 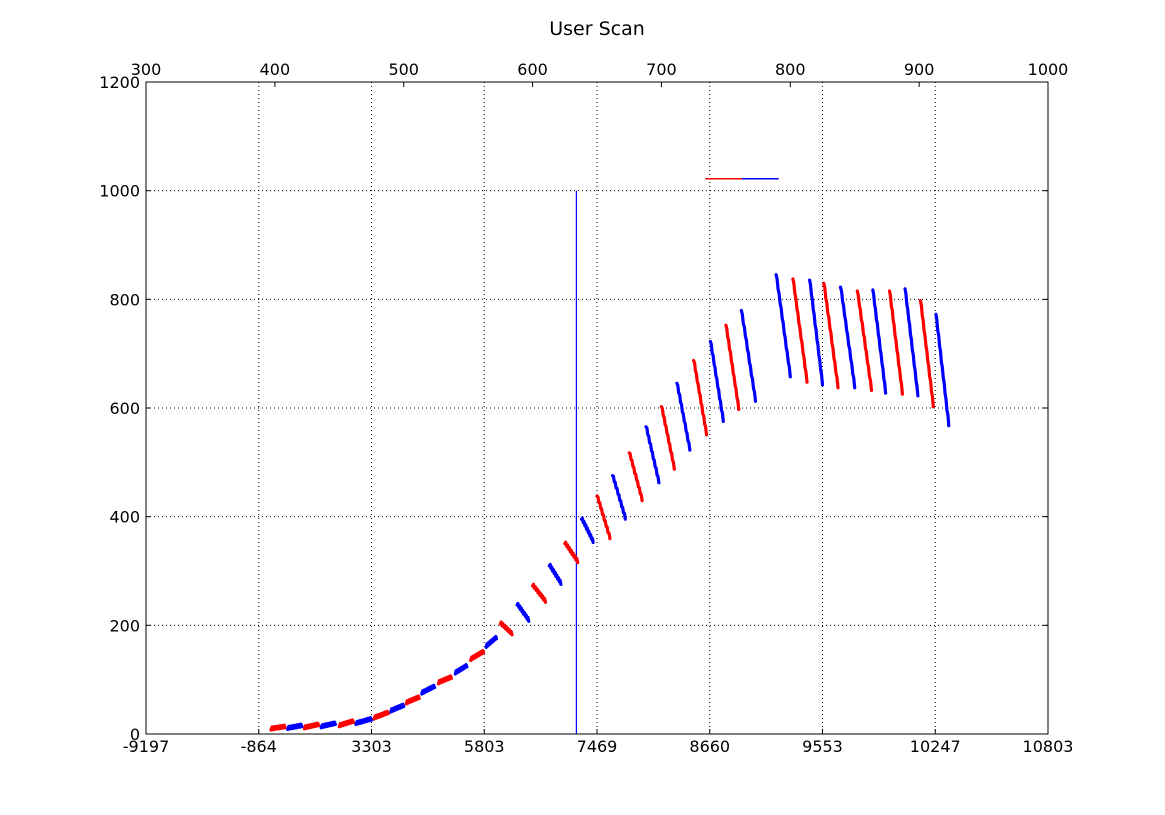 I want to click on y-tick-label: 400, so click(x=124, y=517).